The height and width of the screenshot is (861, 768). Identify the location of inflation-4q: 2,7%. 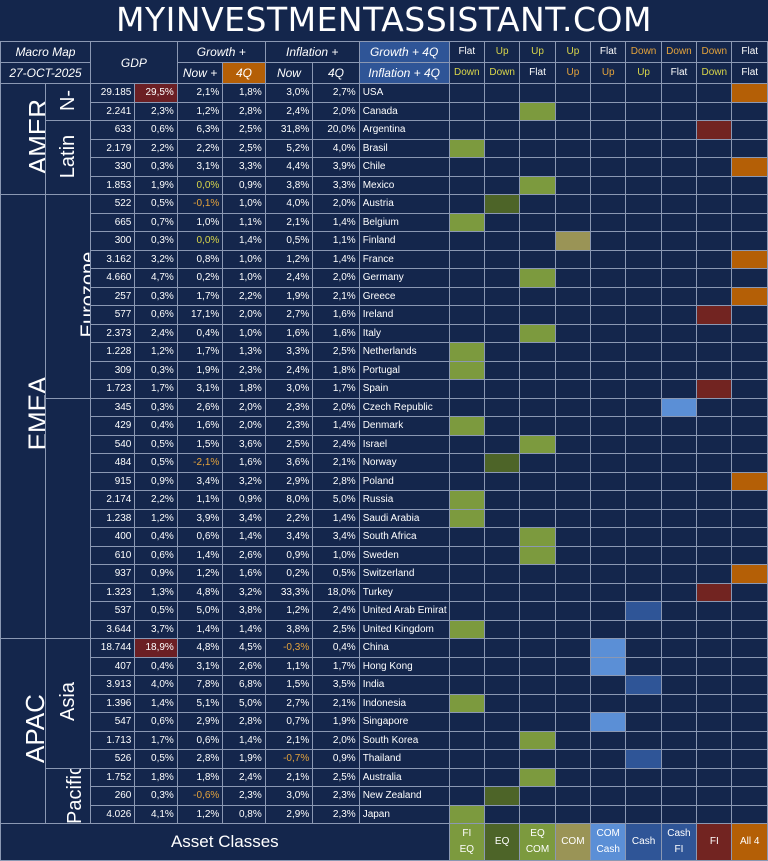
(336, 93).